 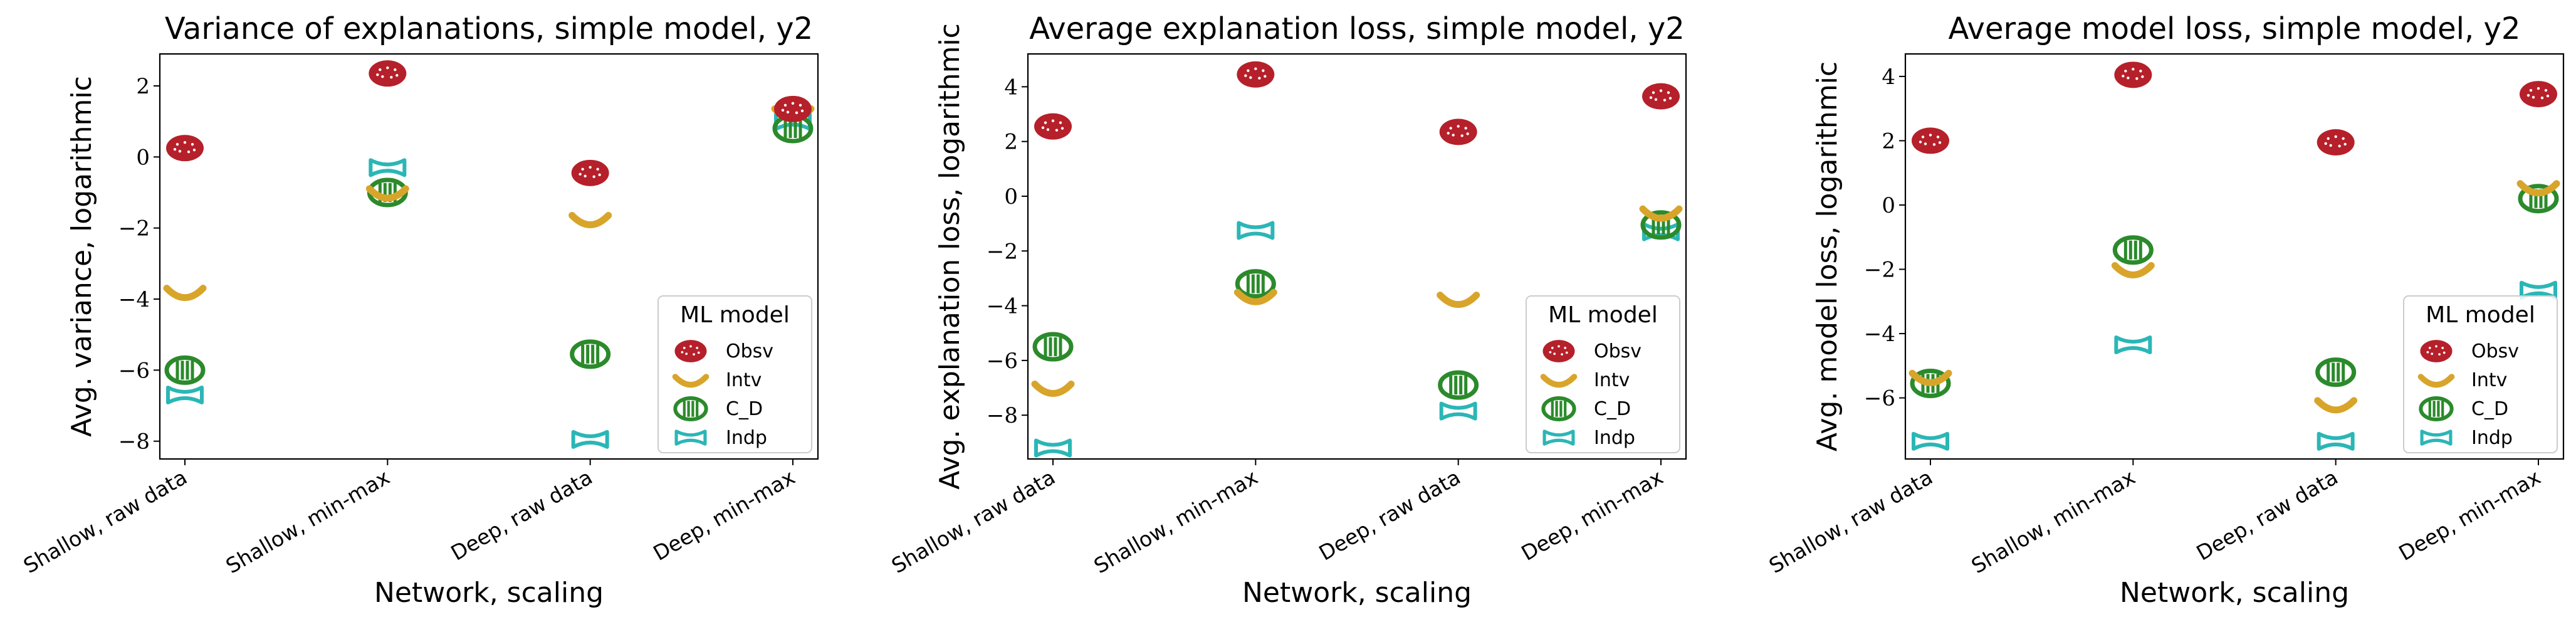 I want to click on y-axis-label: Avg. explanation loss, logarithmic, so click(x=950, y=256).